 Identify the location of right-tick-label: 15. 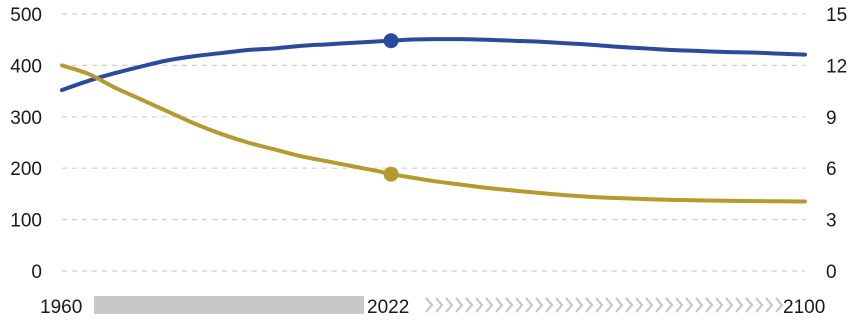
(836, 15).